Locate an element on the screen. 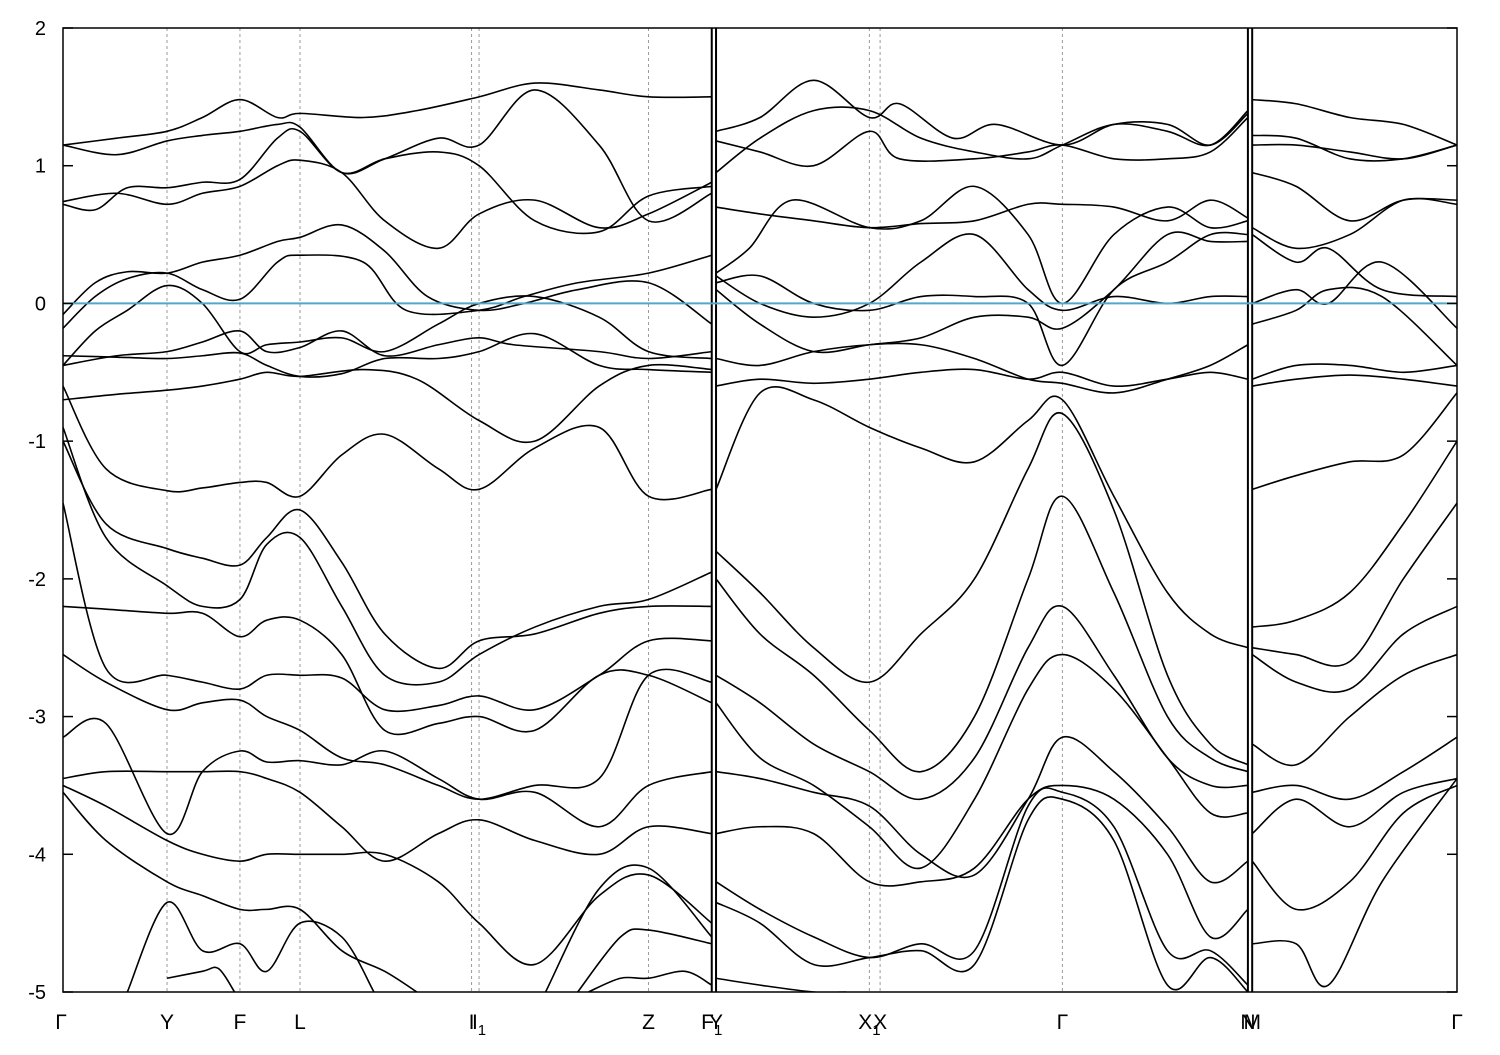 Image resolution: width=1500 pixels, height=1055 pixels. y-tick-label-5: -3 is located at coordinates (37, 718).